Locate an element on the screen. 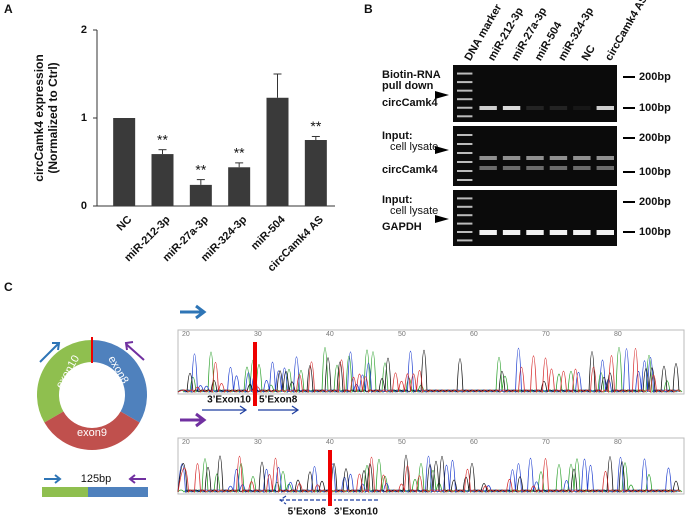  ruler-label: 20 is located at coordinates (186, 334).